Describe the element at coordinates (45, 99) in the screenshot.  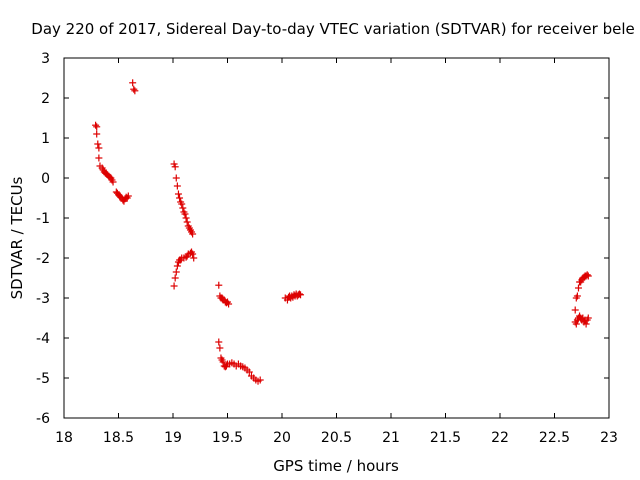
I see `y-tick-label: 2` at that location.